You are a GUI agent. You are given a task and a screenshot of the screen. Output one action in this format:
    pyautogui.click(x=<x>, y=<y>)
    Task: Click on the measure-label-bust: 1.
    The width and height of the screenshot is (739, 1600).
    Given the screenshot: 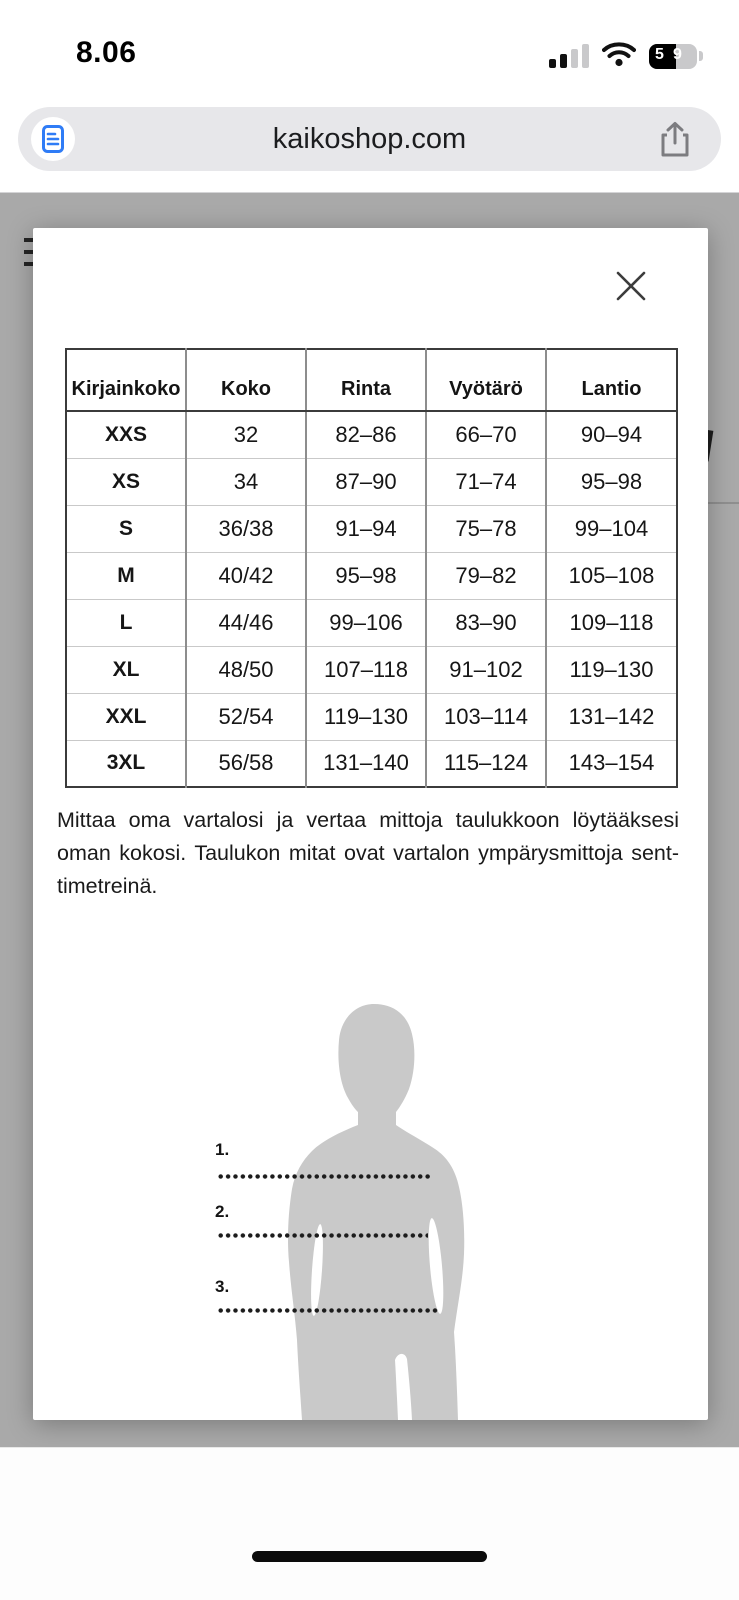 What is the action you would take?
    pyautogui.click(x=222, y=1149)
    